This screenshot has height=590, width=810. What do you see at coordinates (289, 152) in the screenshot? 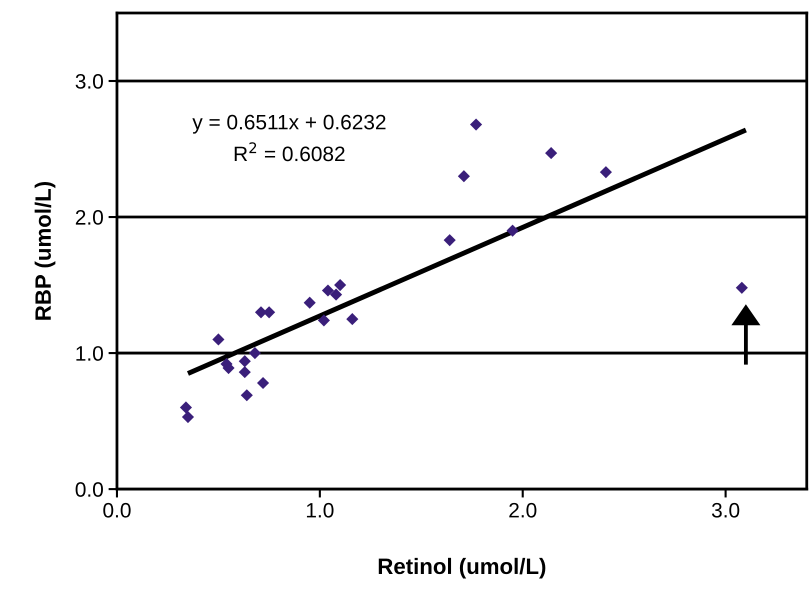
I see `annotation: R$^{2}$ = 0.6082` at bounding box center [289, 152].